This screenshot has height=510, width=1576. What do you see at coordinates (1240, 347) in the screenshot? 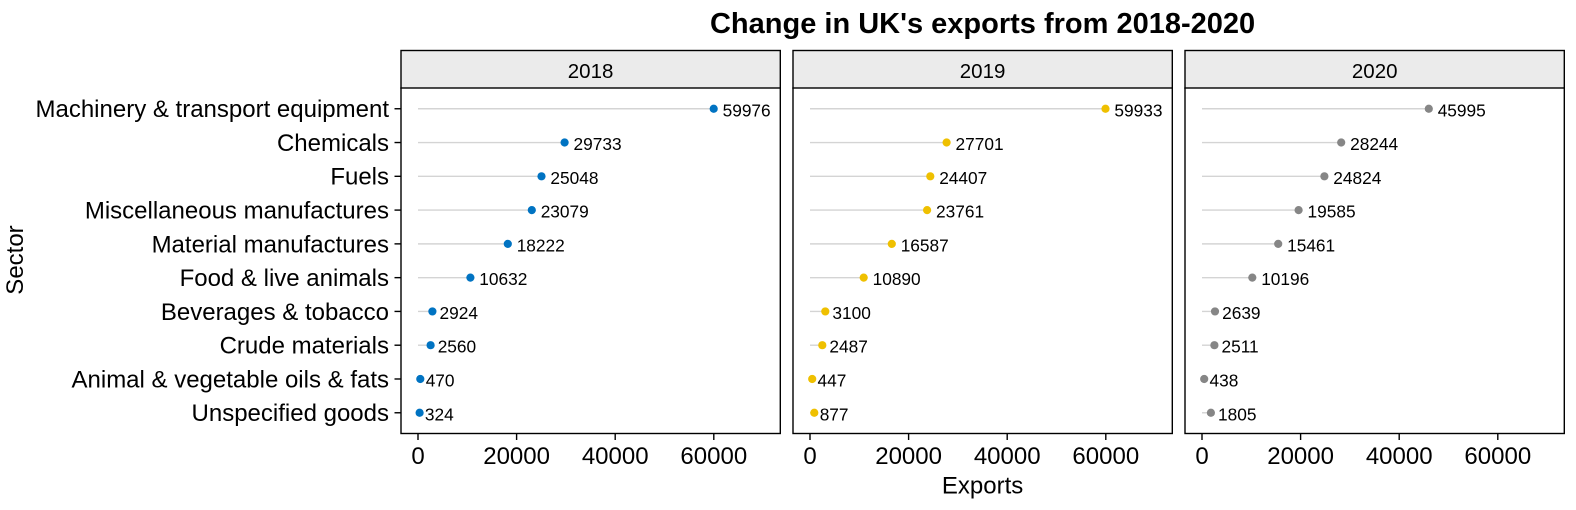
I see `svg-text: 2511` at bounding box center [1240, 347].